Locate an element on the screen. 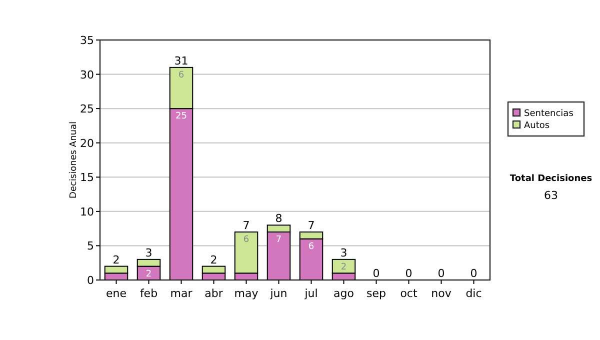 This screenshot has height=340, width=600. y-tick-label: 0 is located at coordinates (90, 280).